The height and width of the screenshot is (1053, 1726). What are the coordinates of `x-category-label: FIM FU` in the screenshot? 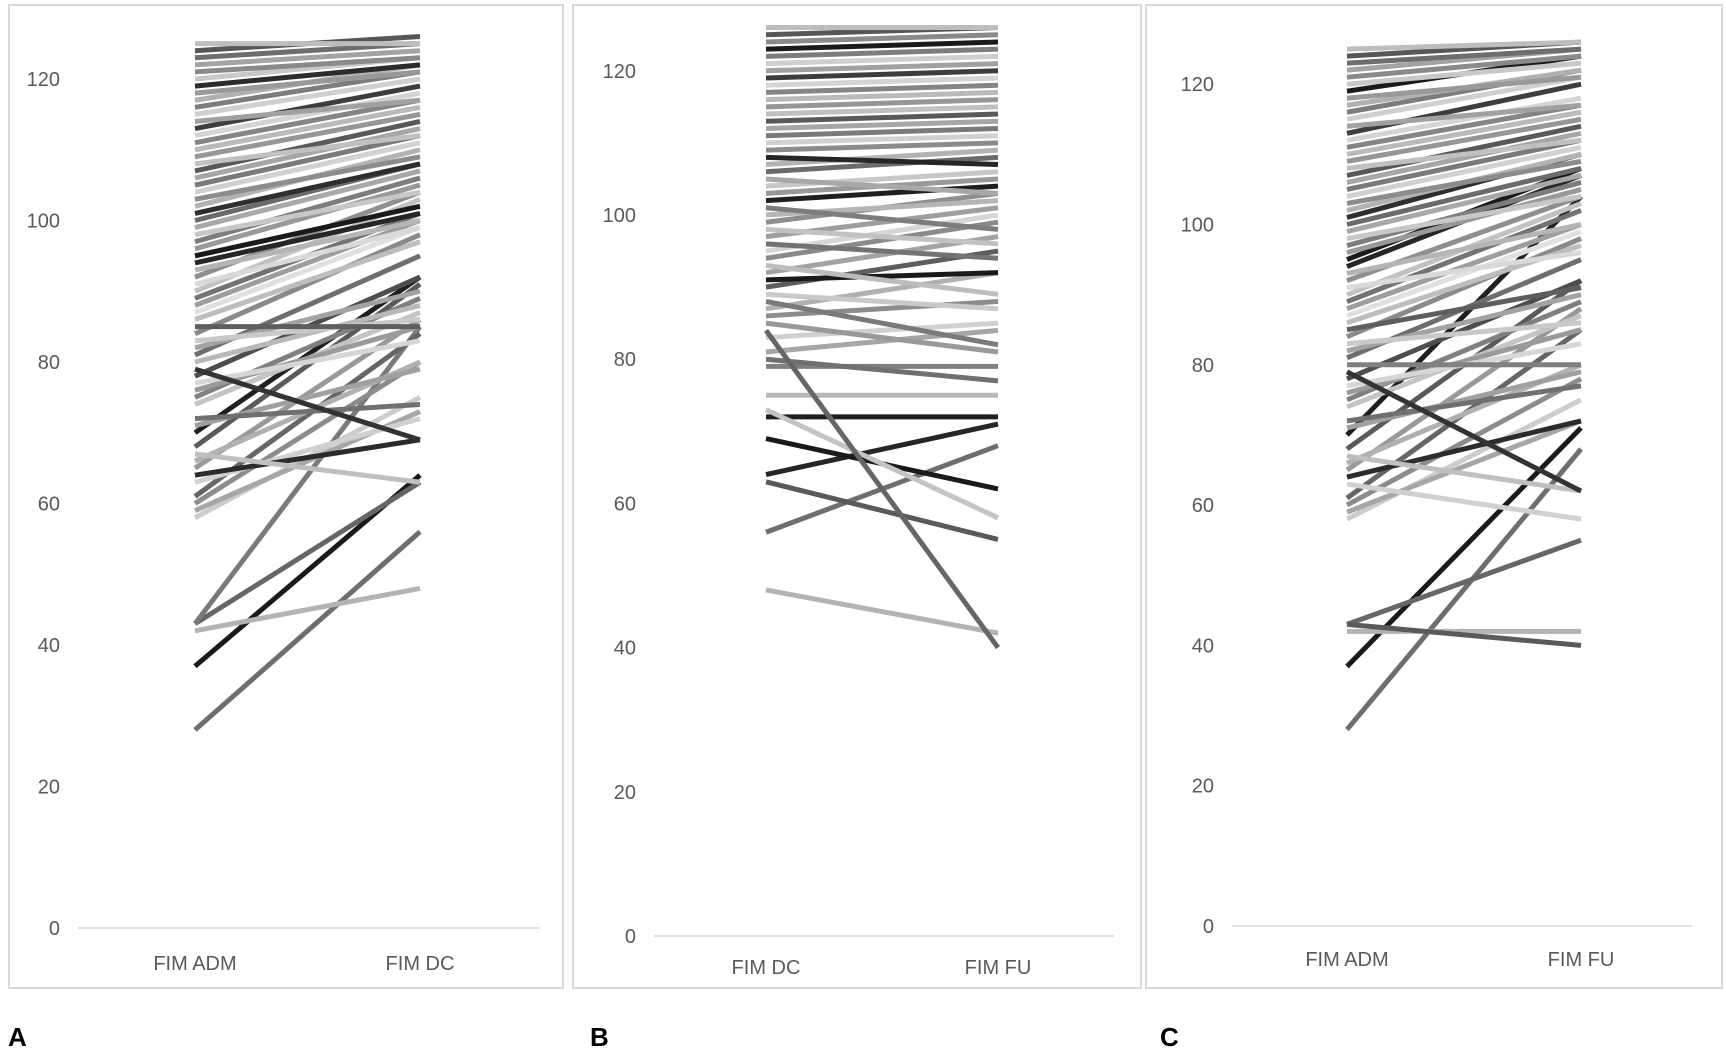 It's located at (998, 968).